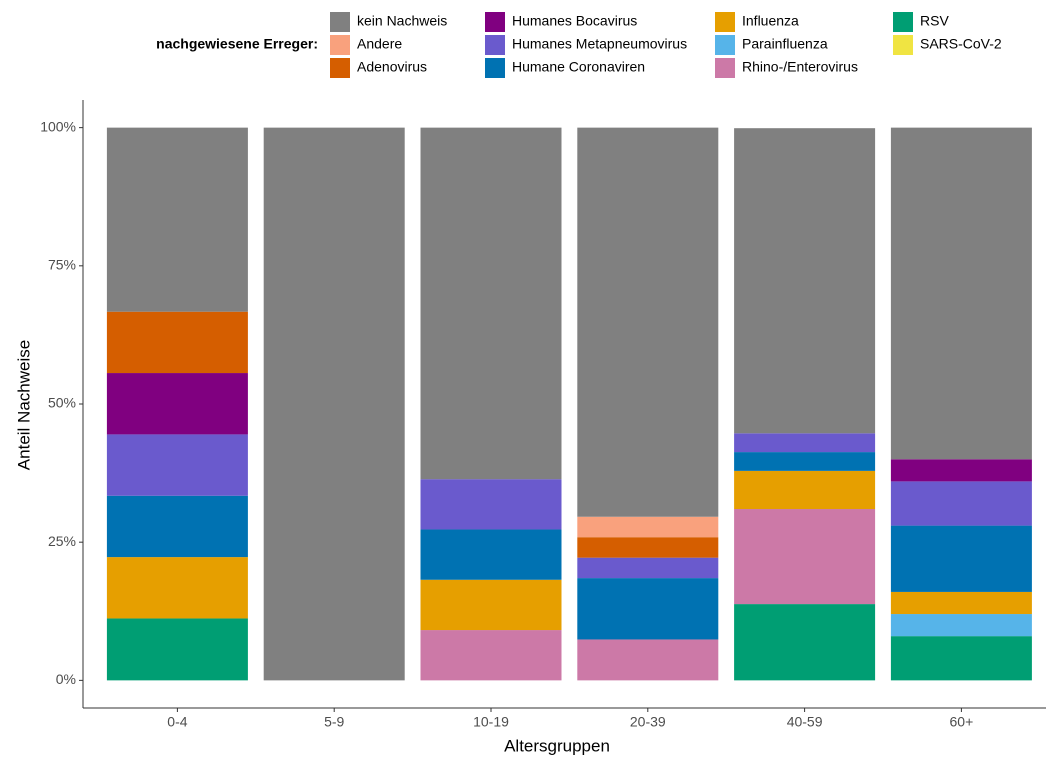  What do you see at coordinates (334, 722) in the screenshot?
I see `x-tick-label: 5-9` at bounding box center [334, 722].